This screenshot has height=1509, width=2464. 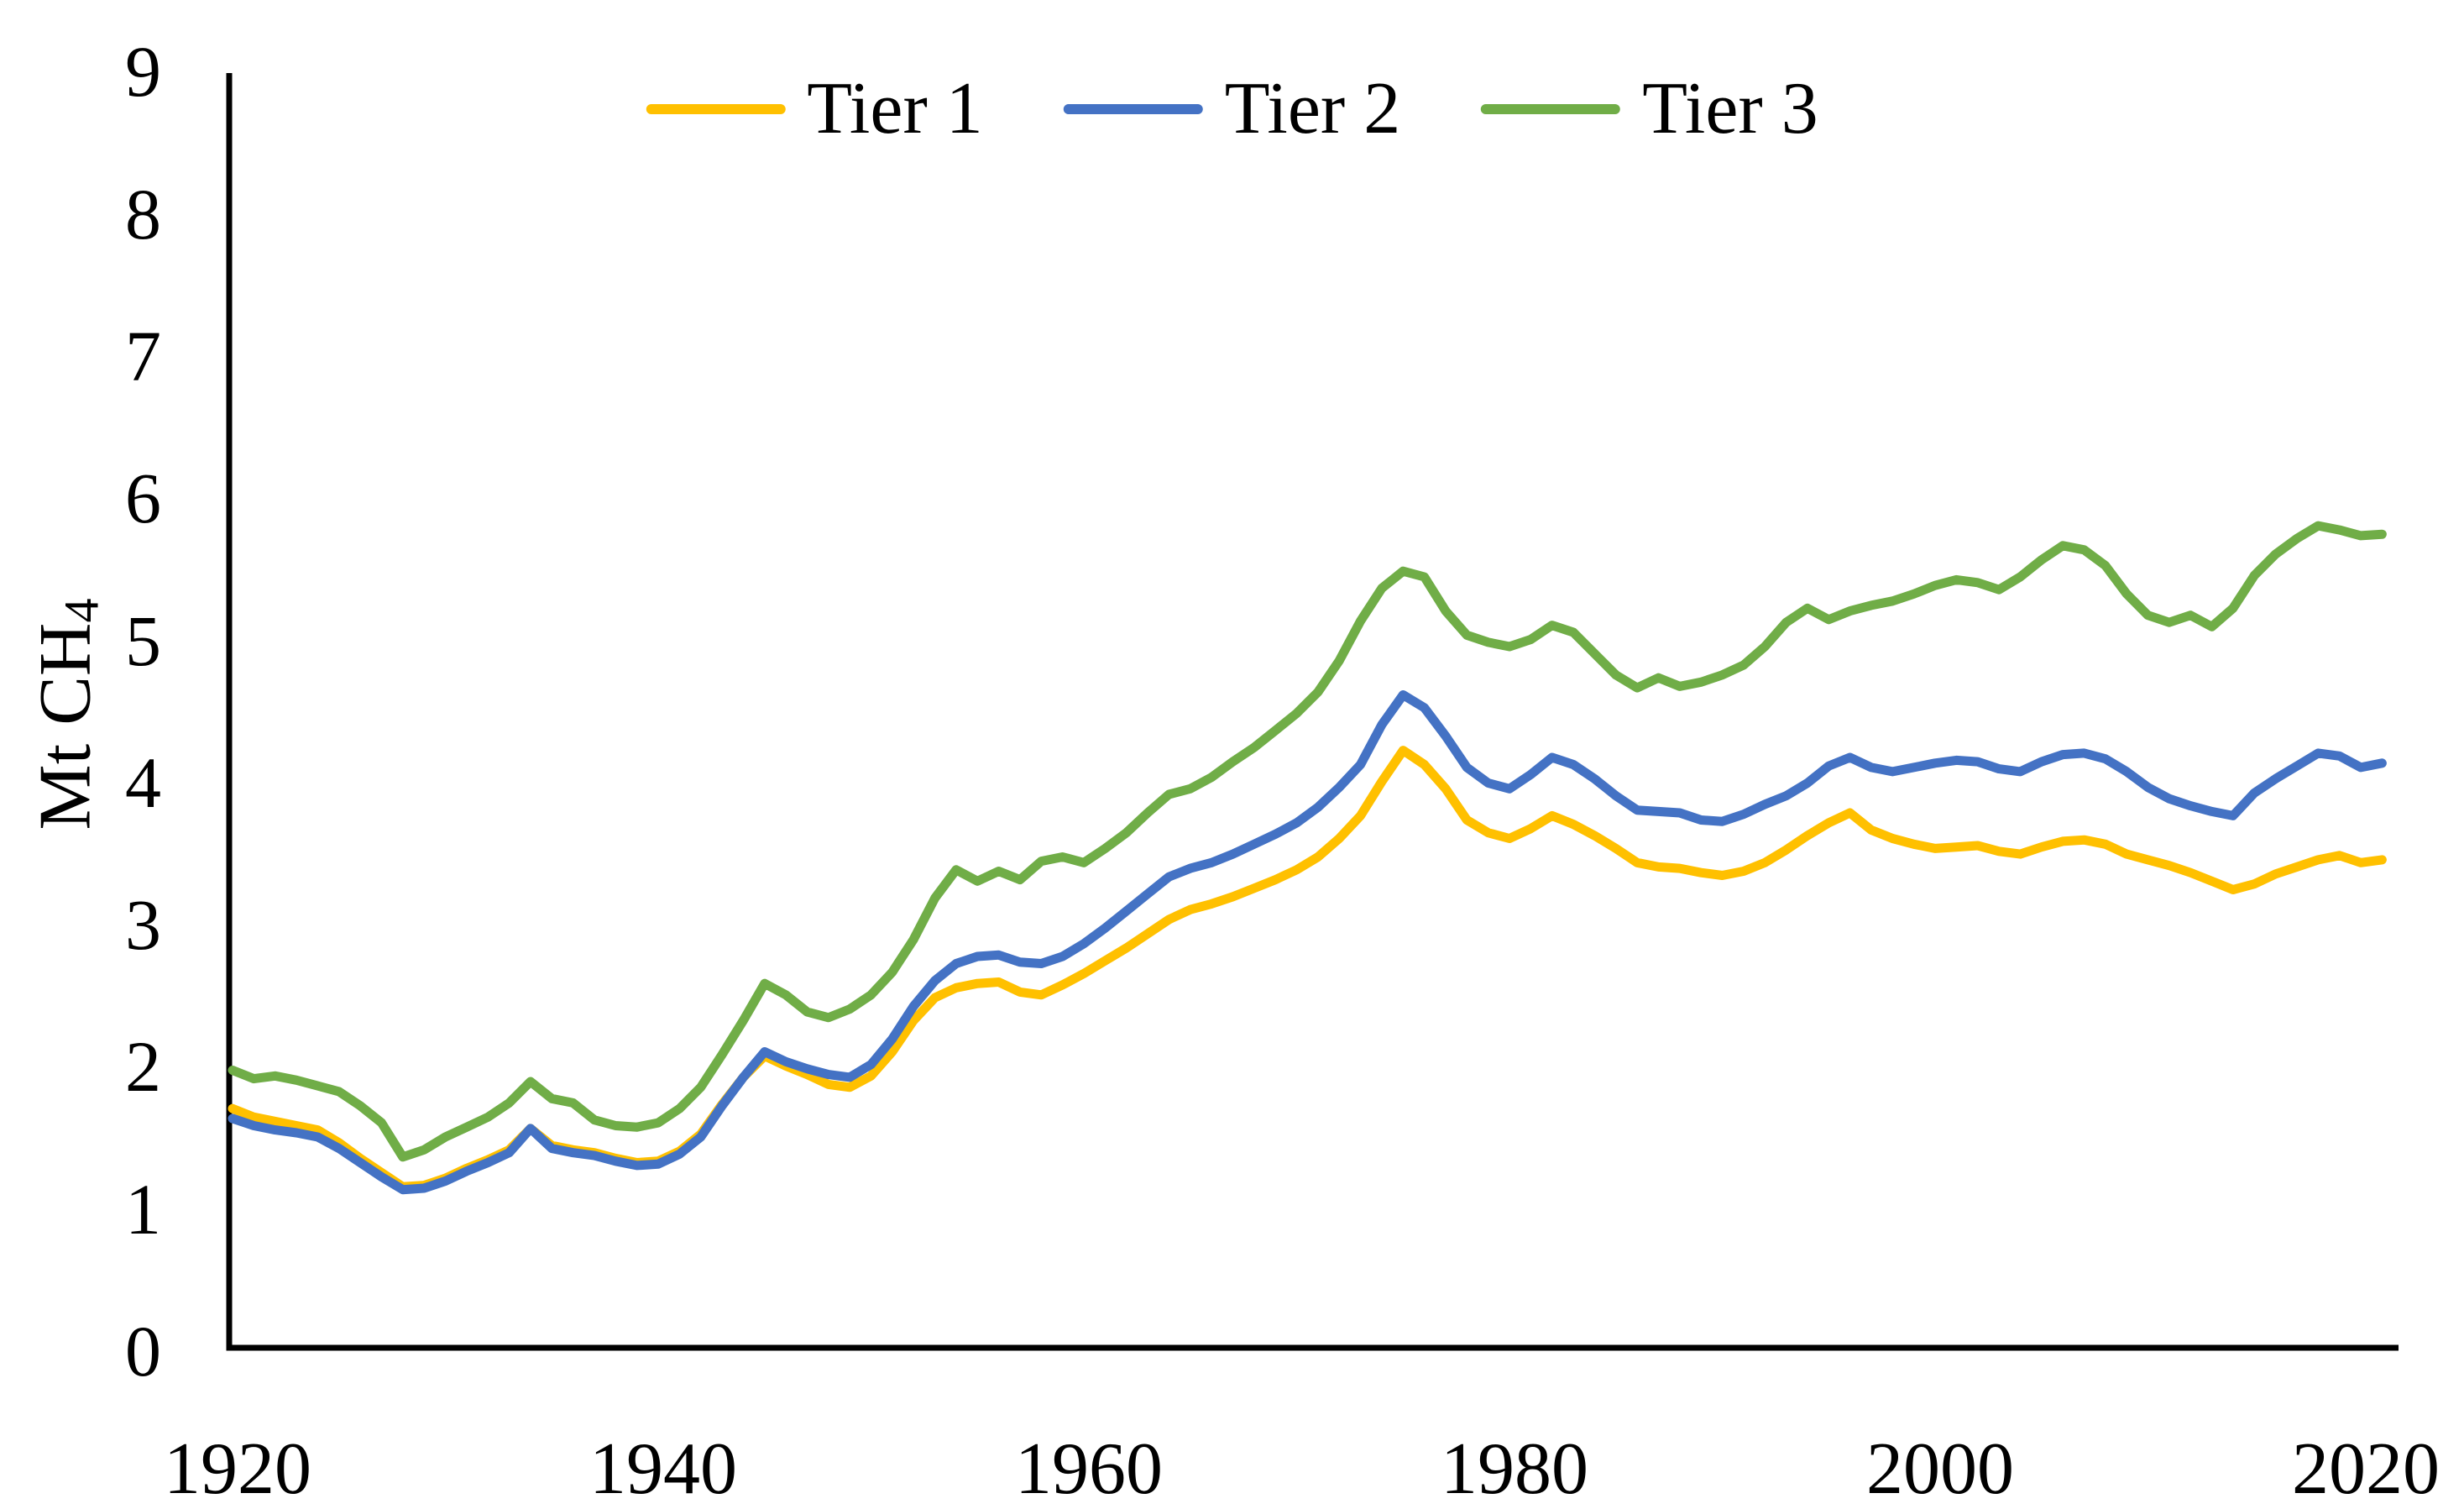 What do you see at coordinates (1133, 109) in the screenshot?
I see `tier-2-swatch` at bounding box center [1133, 109].